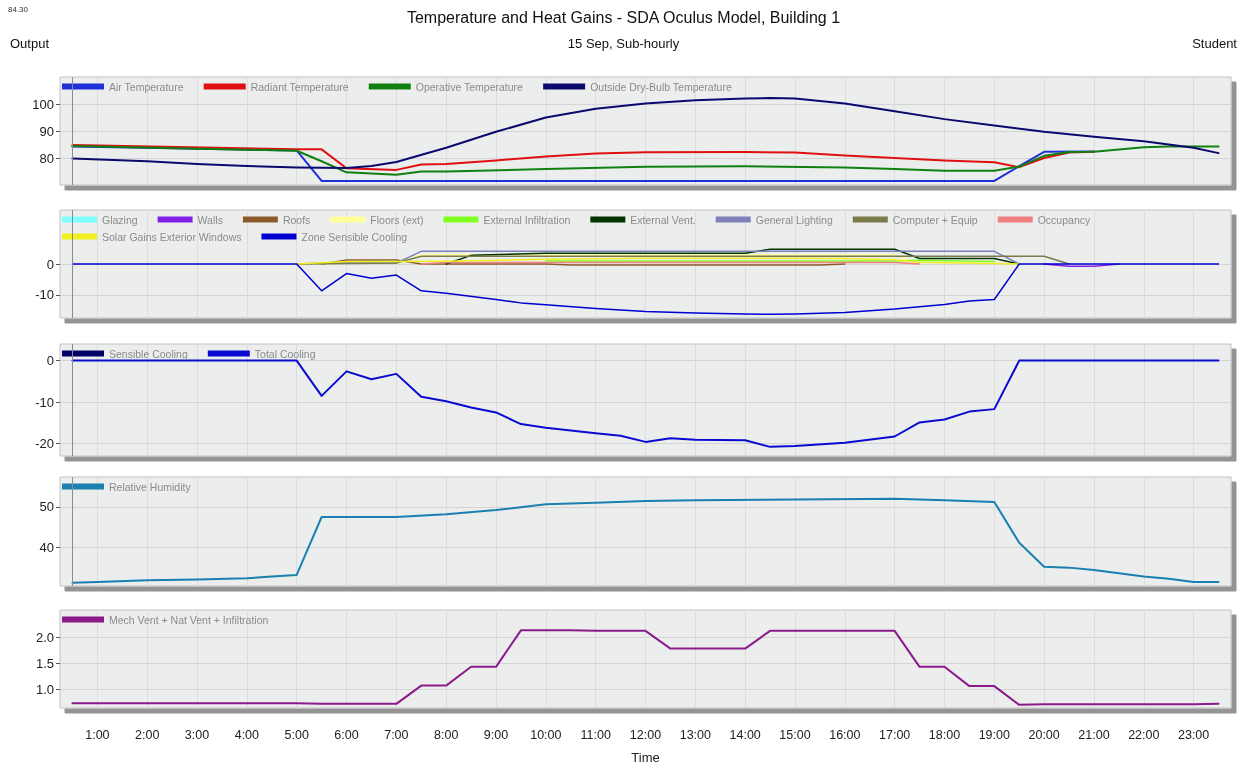 Image resolution: width=1247 pixels, height=770 pixels. I want to click on x-tick-label: 22:00, so click(1144, 734).